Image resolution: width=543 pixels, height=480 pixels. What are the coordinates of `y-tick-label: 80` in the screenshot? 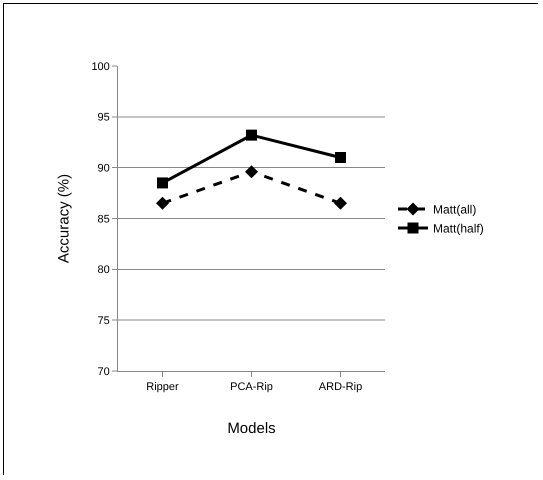 It's located at (104, 270).